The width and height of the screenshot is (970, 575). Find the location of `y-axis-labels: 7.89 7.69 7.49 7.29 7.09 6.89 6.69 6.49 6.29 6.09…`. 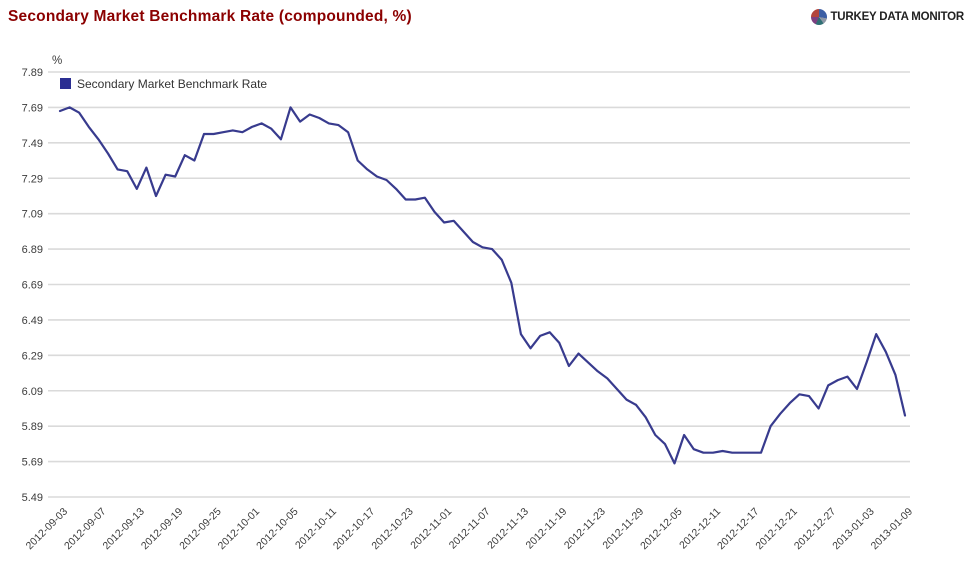

y-axis-labels: 7.89 7.69 7.49 7.29 7.09 6.89 6.69 6.49 6.29 6.09… is located at coordinates (32, 285).